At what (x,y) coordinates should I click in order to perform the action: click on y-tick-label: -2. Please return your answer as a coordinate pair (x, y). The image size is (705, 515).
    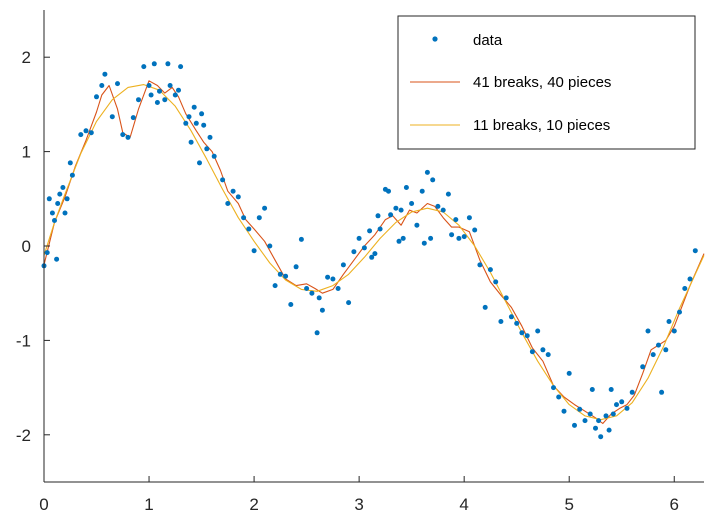
    Looking at the image, I should click on (23, 435).